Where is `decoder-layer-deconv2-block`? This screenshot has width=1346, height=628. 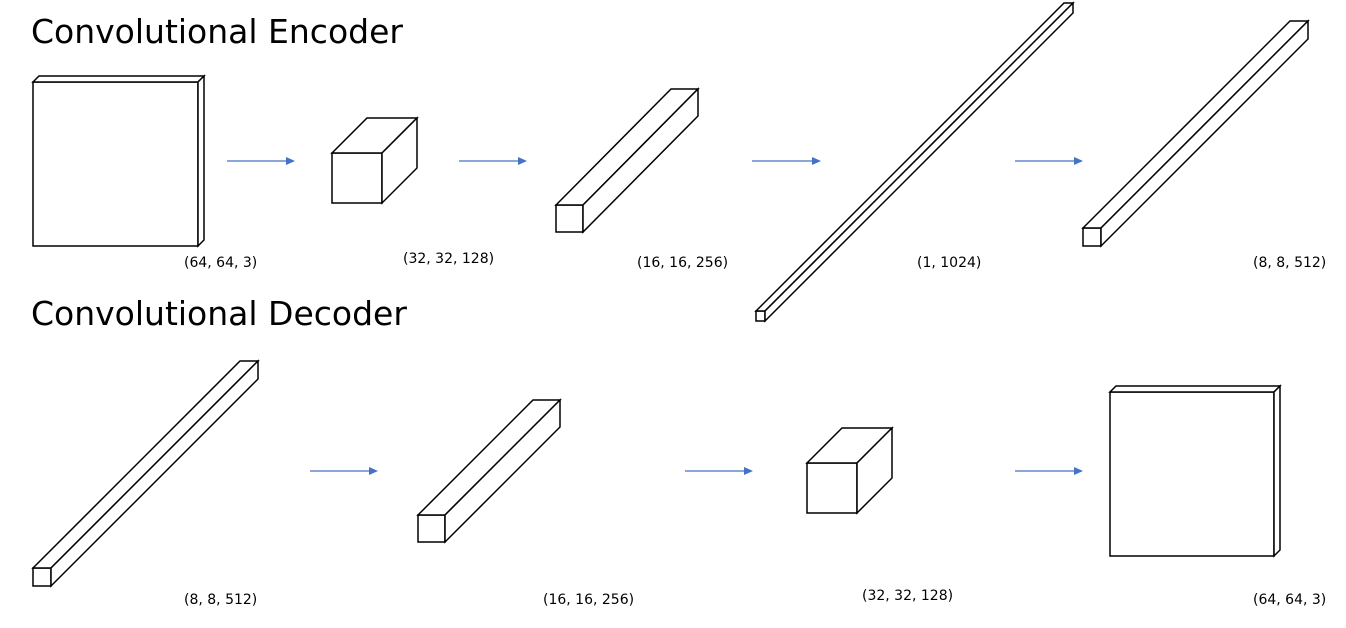 decoder-layer-deconv2-block is located at coordinates (849, 470).